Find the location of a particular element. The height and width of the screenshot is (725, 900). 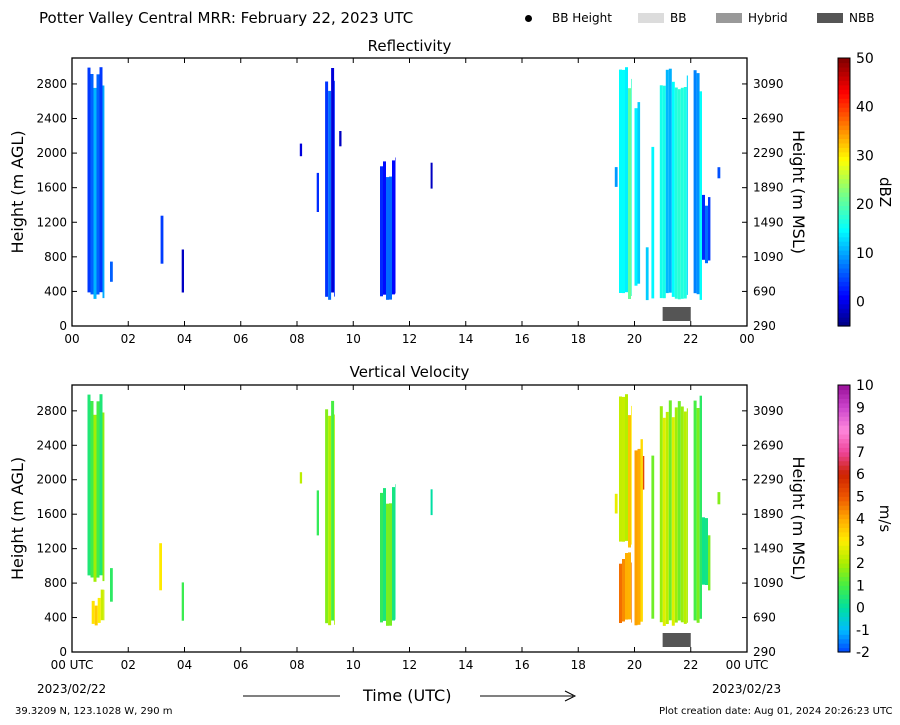

colorbar-label: m/s is located at coordinates (885, 519).